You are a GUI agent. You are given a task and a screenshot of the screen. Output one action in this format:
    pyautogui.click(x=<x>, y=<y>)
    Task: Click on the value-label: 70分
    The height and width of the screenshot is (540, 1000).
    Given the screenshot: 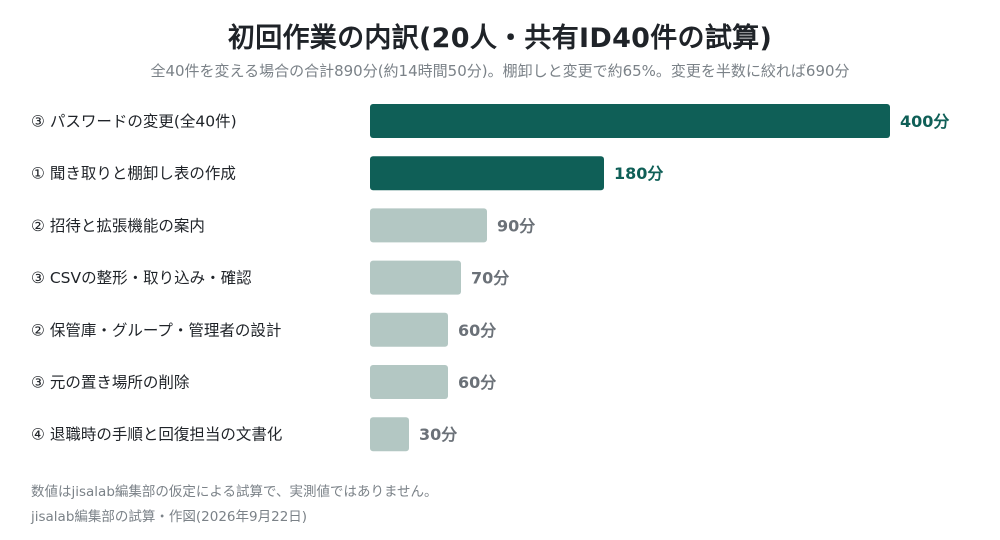 What is the action you would take?
    pyautogui.click(x=490, y=278)
    